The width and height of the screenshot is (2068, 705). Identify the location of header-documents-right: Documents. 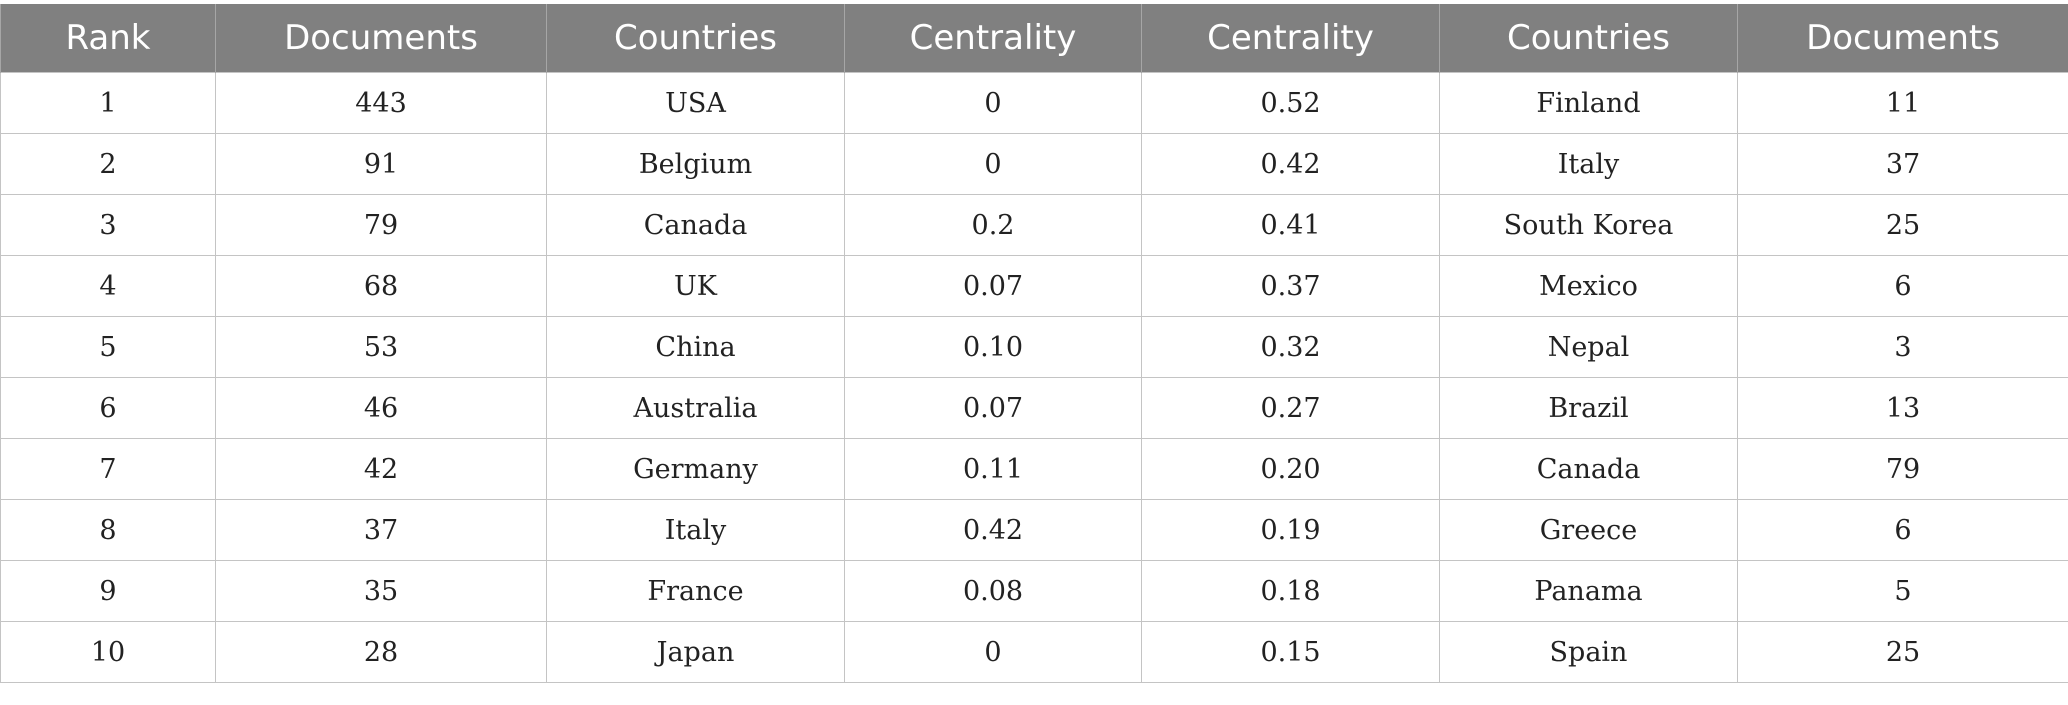
(1902, 38).